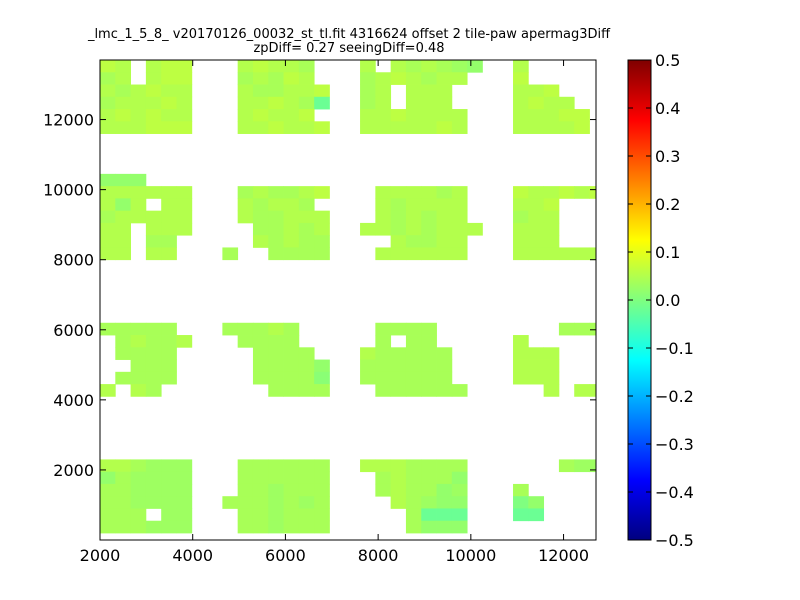 The height and width of the screenshot is (600, 800). I want to click on colorbar-tick-label: 0.1, so click(667, 252).